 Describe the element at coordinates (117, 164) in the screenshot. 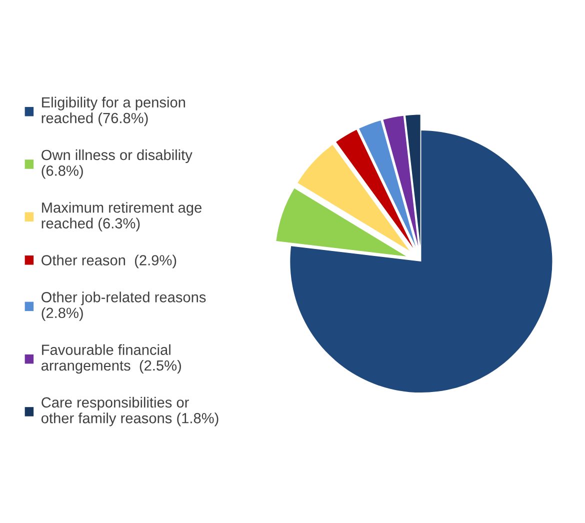

I see `legend-label: Own illness or disability (6.8%)` at that location.